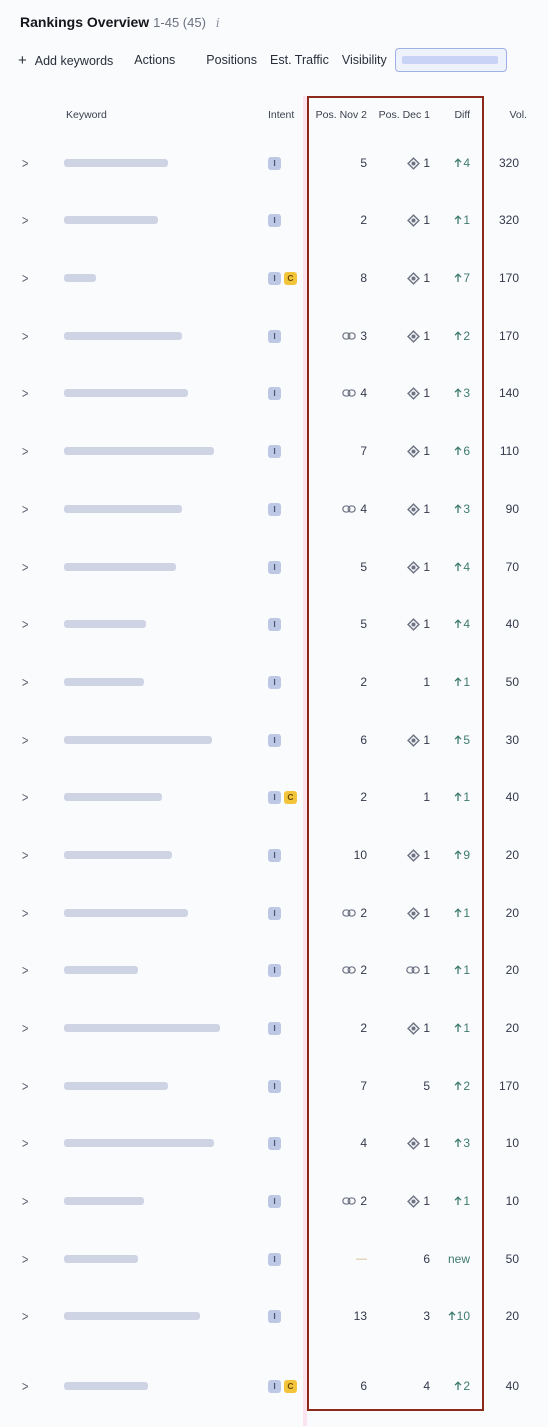 This screenshot has height=1427, width=548. I want to click on table-row: > I 2 1 1 320, so click(274, 220).